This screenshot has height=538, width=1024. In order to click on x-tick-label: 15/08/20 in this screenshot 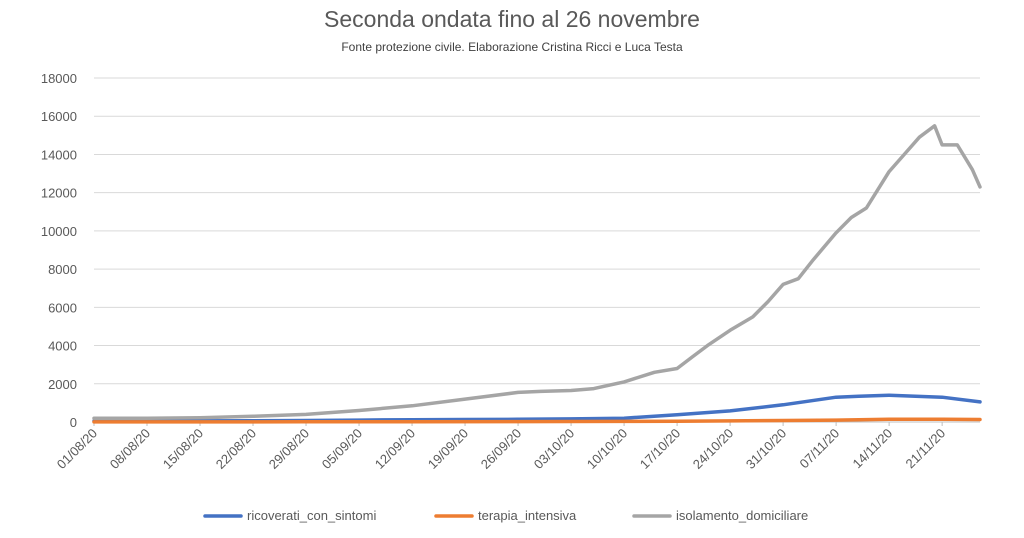, I will do `click(183, 449)`.